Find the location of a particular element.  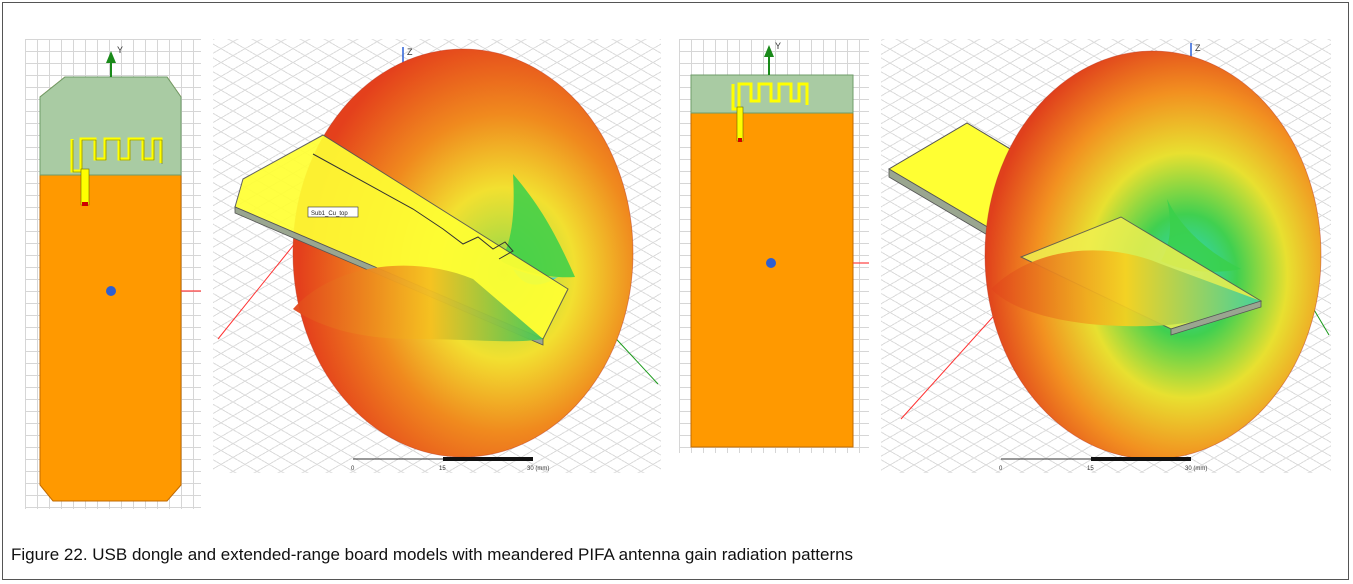

board-label-box is located at coordinates (333, 212).